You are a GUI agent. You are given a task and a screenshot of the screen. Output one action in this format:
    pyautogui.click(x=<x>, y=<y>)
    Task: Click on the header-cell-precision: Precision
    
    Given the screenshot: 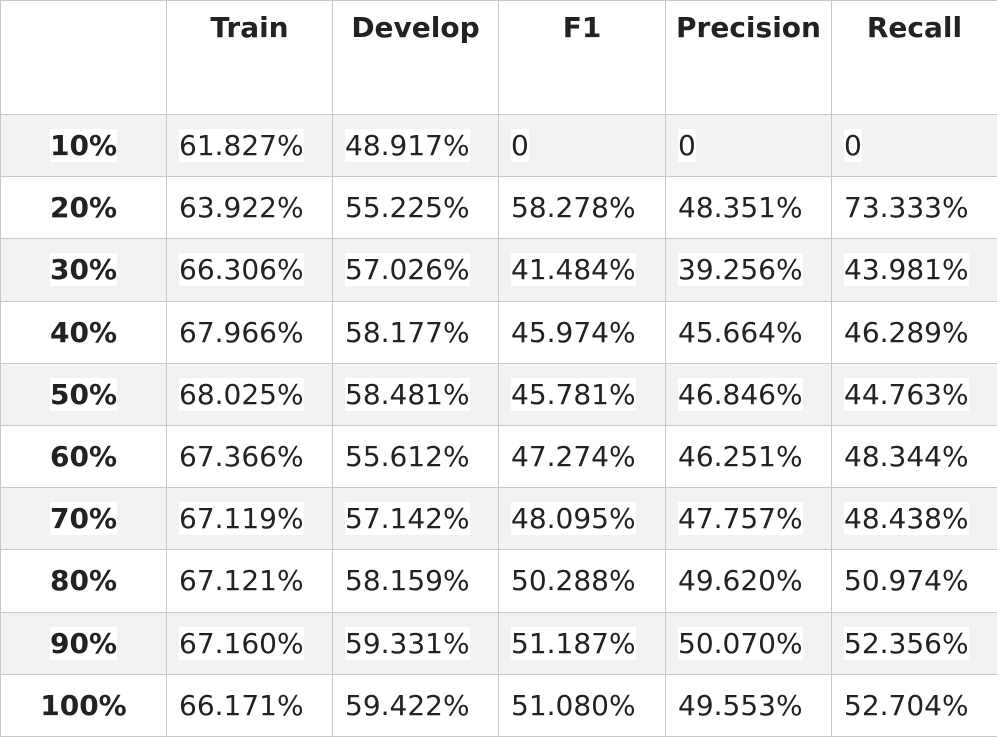 What is the action you would take?
    pyautogui.click(x=748, y=57)
    